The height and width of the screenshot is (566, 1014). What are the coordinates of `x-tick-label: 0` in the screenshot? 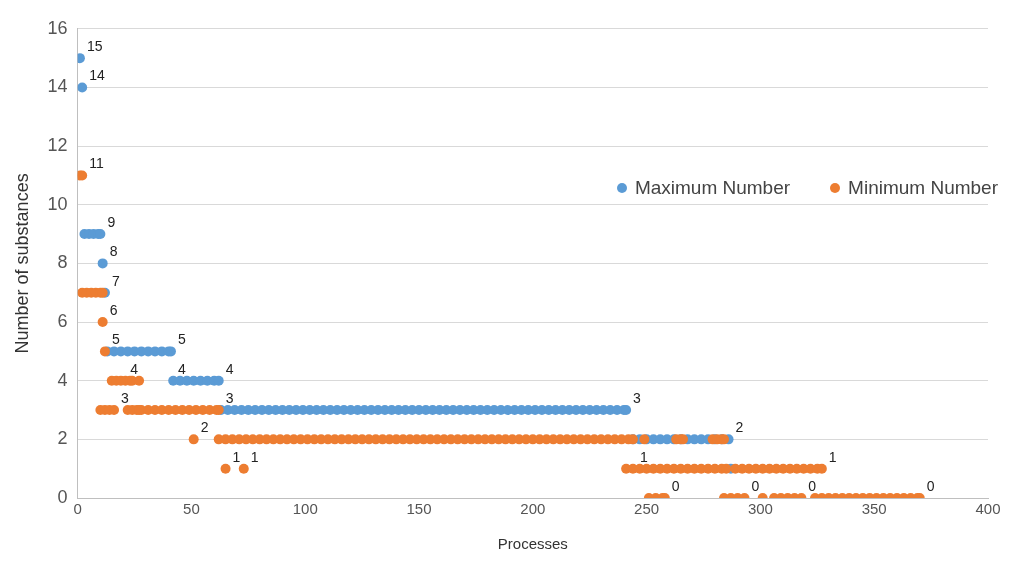 It's located at (77, 509).